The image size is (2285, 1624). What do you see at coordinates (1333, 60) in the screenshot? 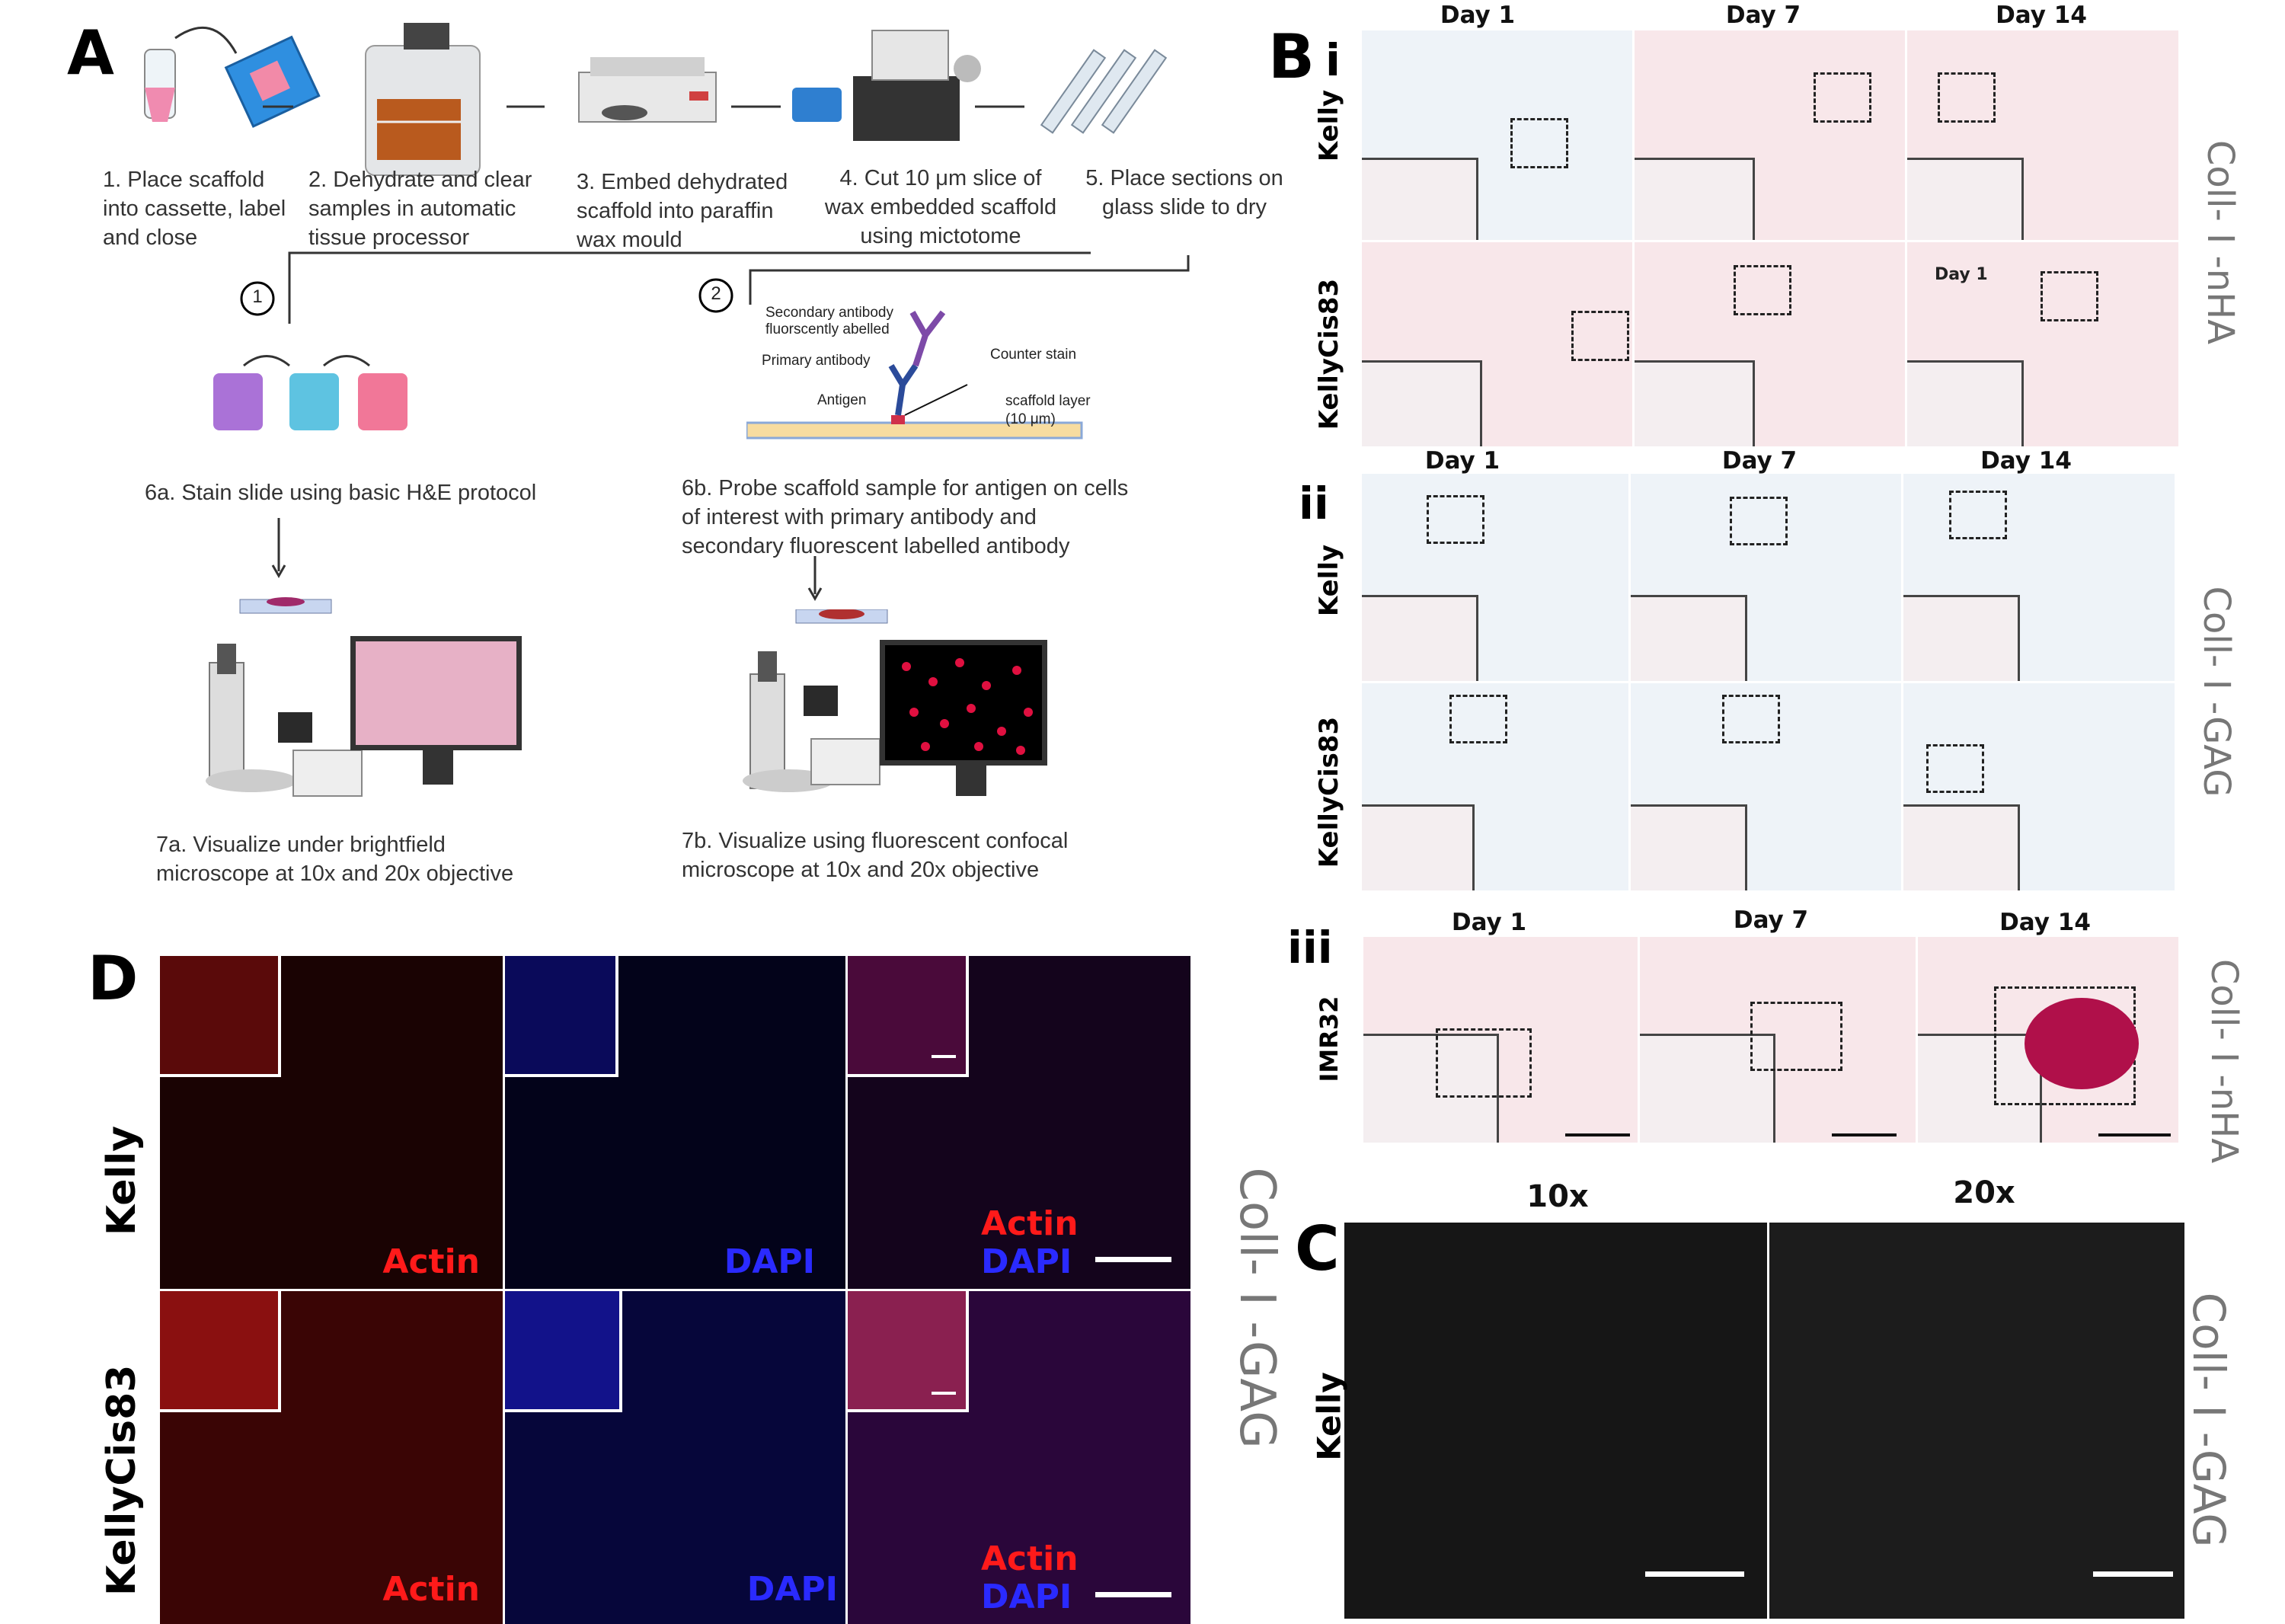
I see `subpanel-label-i: i` at bounding box center [1333, 60].